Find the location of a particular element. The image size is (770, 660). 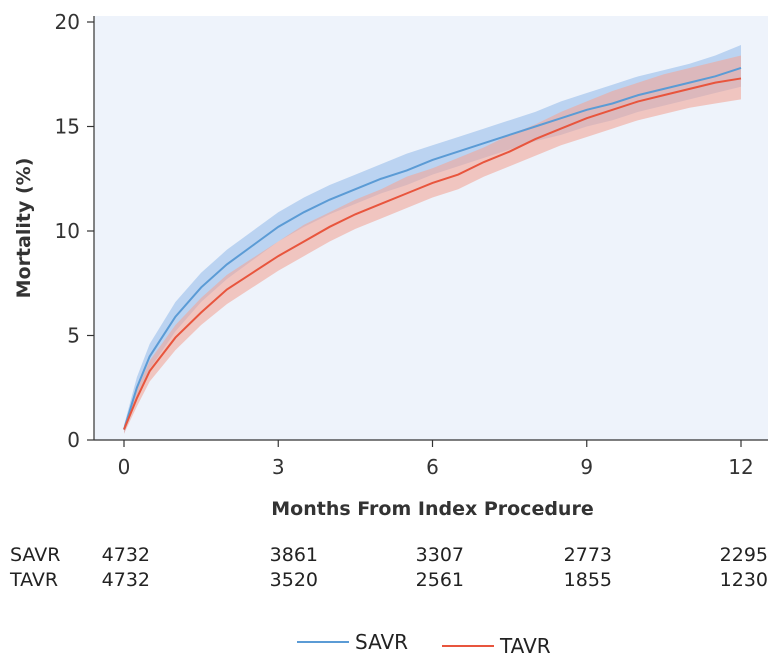

x-axis-title: Months From Index Procedure is located at coordinates (432, 509).